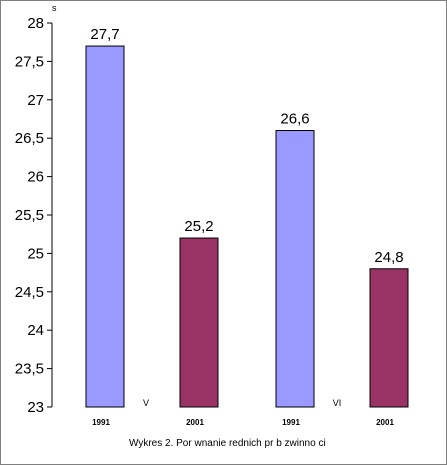 Image resolution: width=447 pixels, height=465 pixels. Describe the element at coordinates (146, 403) in the screenshot. I see `group-label: V` at that location.